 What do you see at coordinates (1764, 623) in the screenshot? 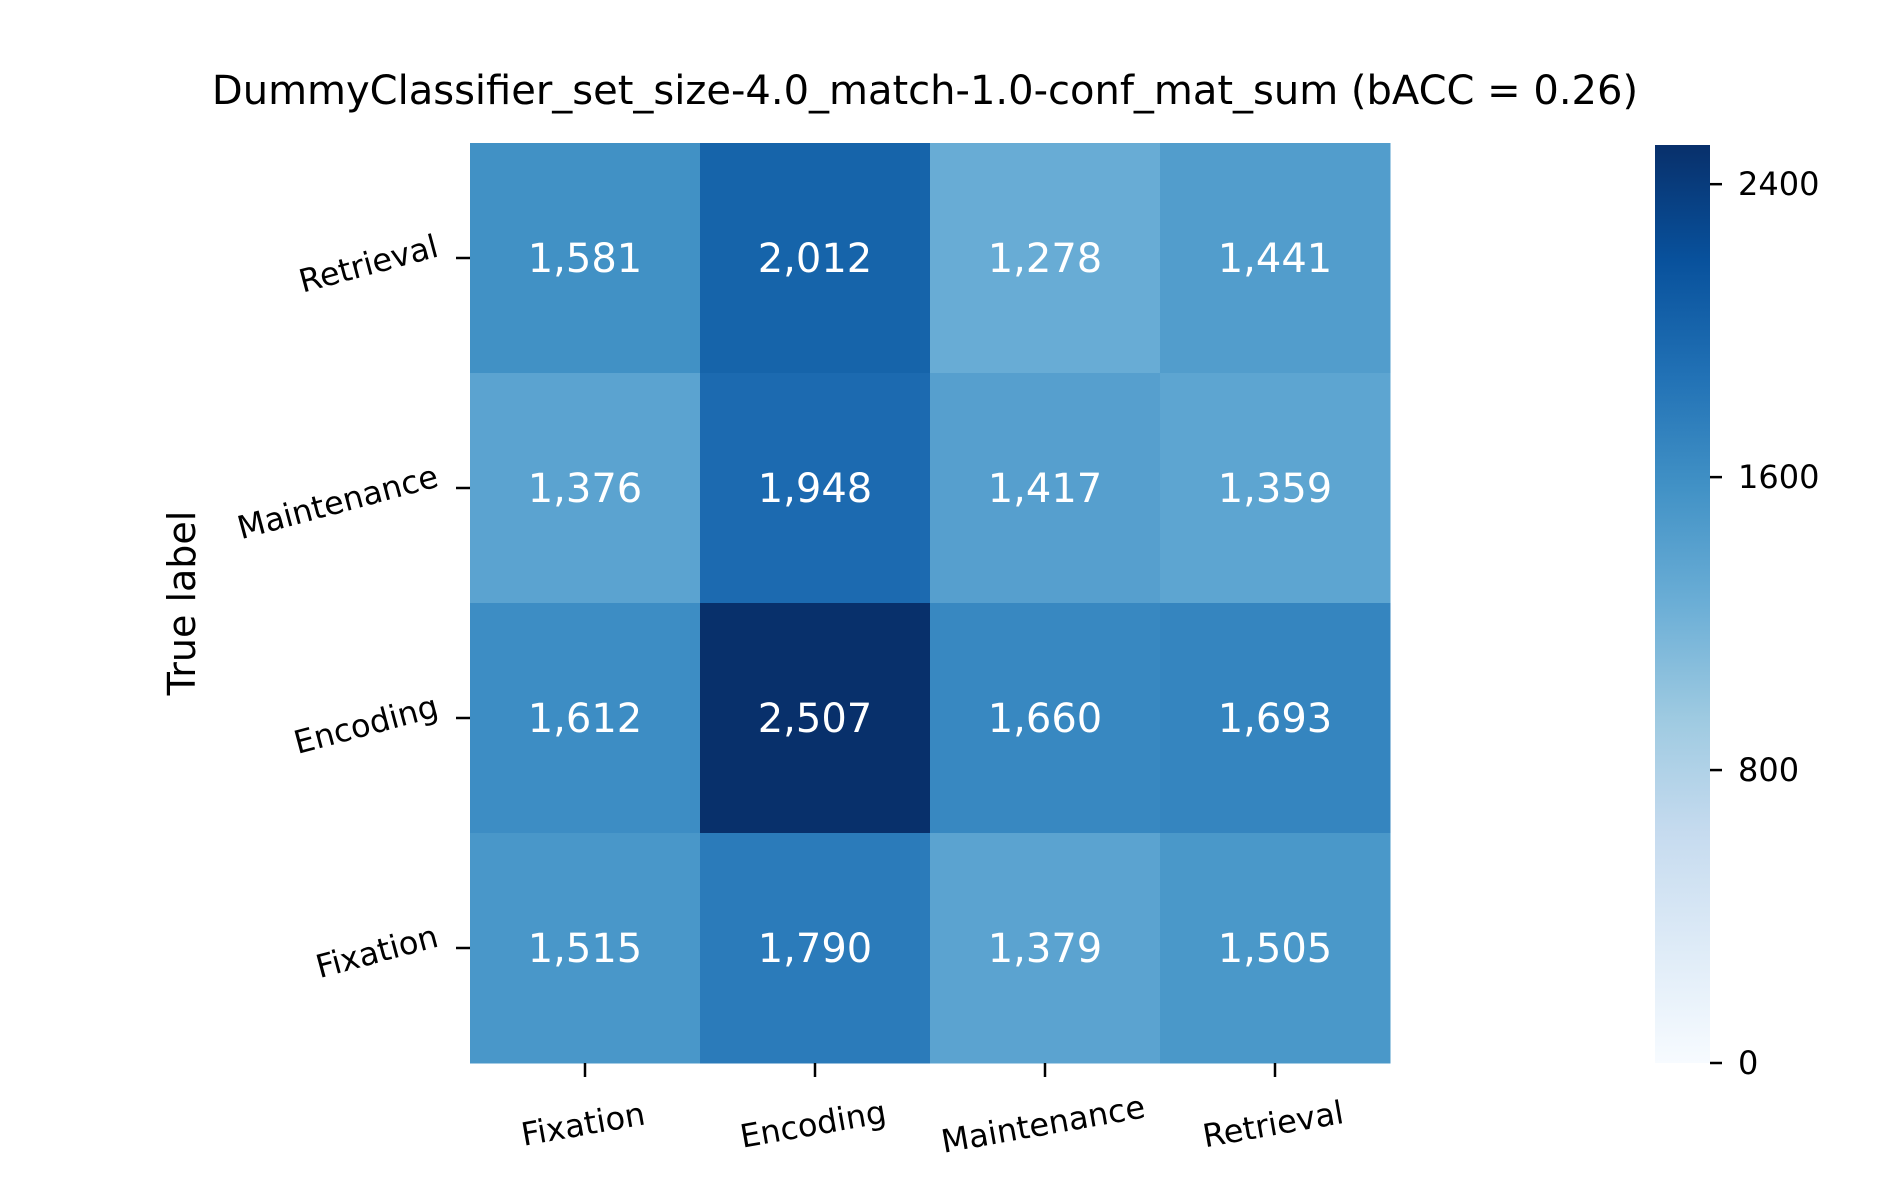
I see `colorbar-ticks: 0 800 1600 2400` at bounding box center [1764, 623].